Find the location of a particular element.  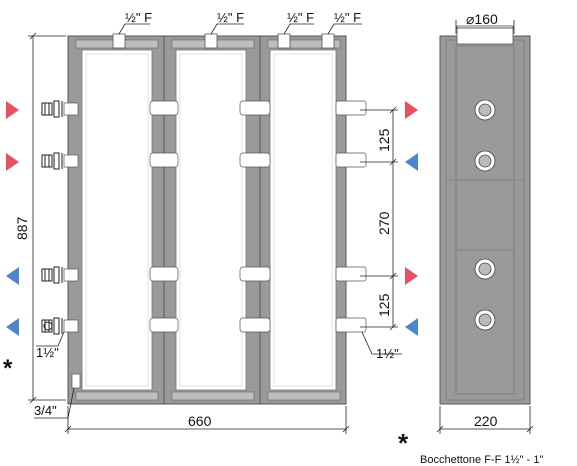

top-connection-label-3: ½" F is located at coordinates (300, 17).